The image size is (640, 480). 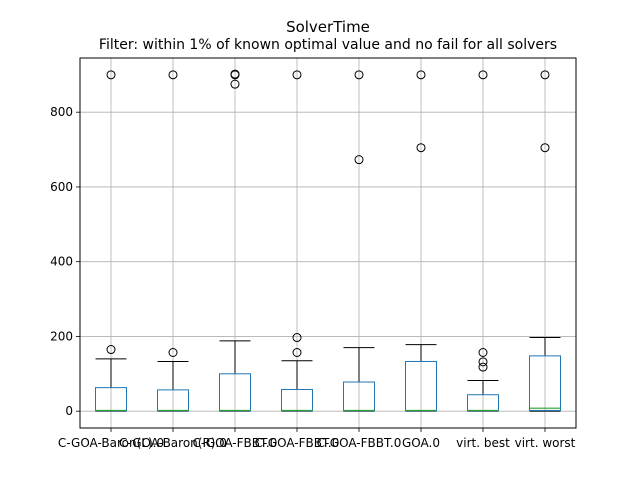 What do you see at coordinates (421, 443) in the screenshot?
I see `x-tick-label: GOA.0` at bounding box center [421, 443].